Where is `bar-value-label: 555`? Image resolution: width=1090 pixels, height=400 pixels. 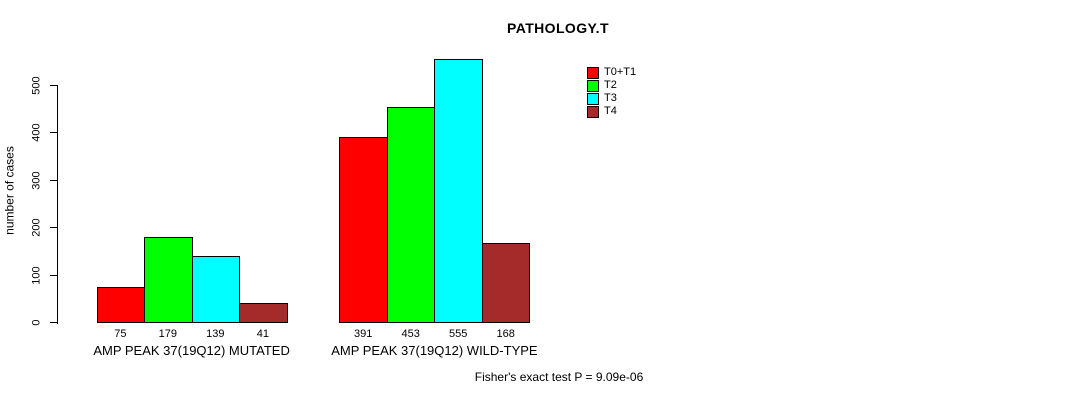
bar-value-label: 555 is located at coordinates (458, 334).